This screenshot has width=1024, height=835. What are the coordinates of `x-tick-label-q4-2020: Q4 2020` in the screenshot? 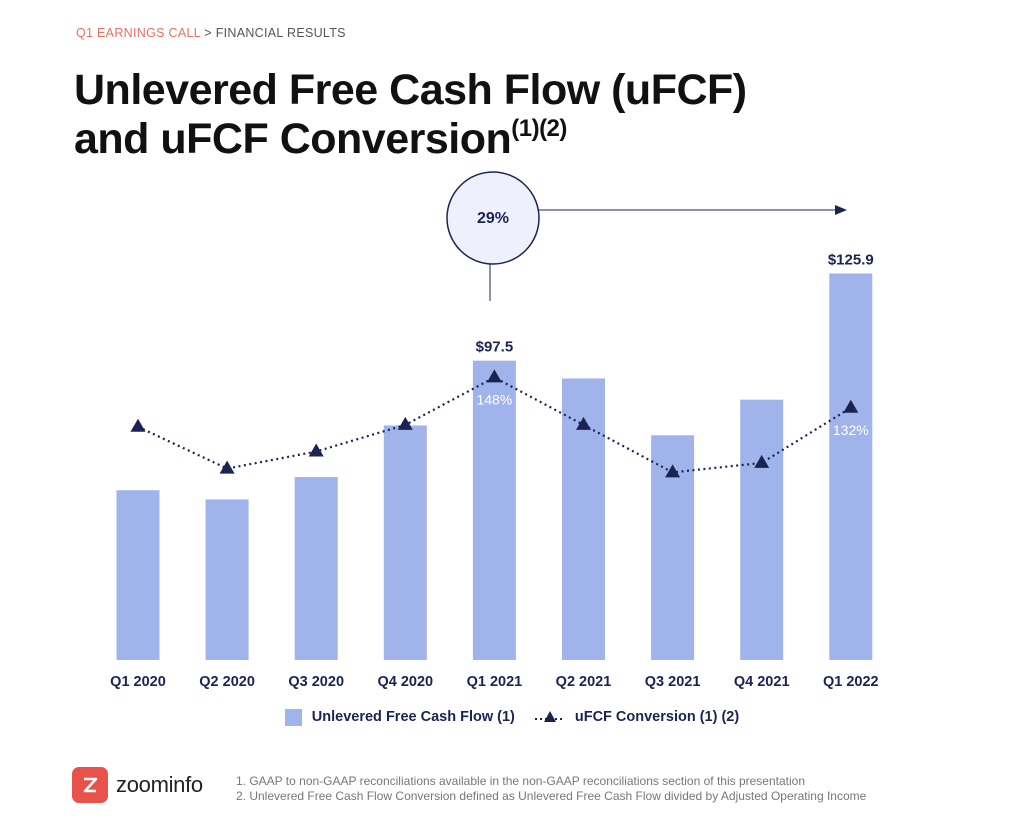 It's located at (405, 682).